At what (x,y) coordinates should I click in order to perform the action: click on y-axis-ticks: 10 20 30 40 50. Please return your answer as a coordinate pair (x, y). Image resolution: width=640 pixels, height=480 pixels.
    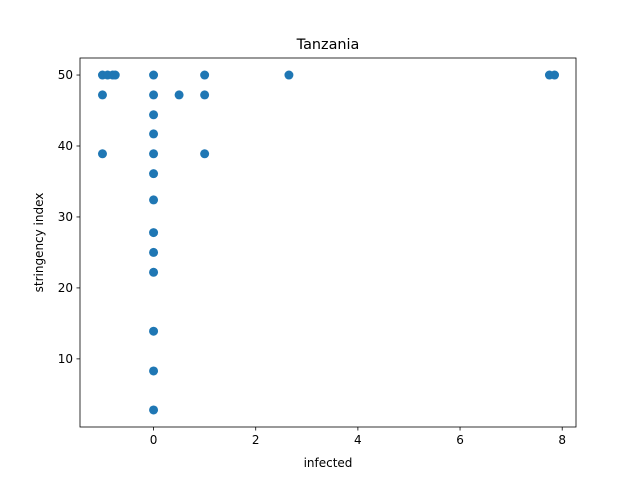
    Looking at the image, I should click on (69, 217).